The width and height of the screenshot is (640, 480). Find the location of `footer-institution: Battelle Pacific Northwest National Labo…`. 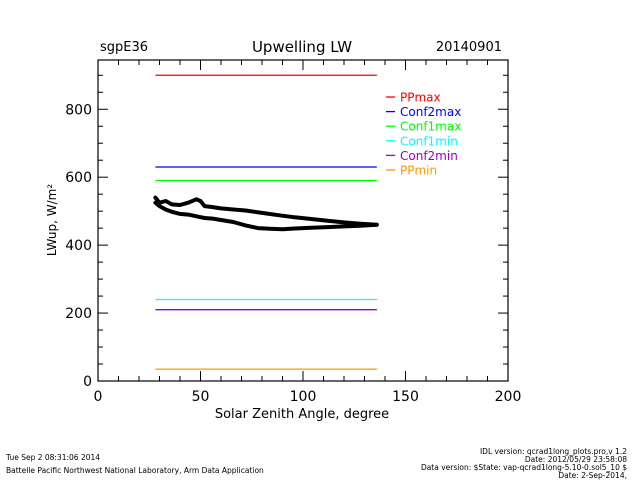

footer-institution: Battelle Pacific Northwest National Labo… is located at coordinates (135, 470).